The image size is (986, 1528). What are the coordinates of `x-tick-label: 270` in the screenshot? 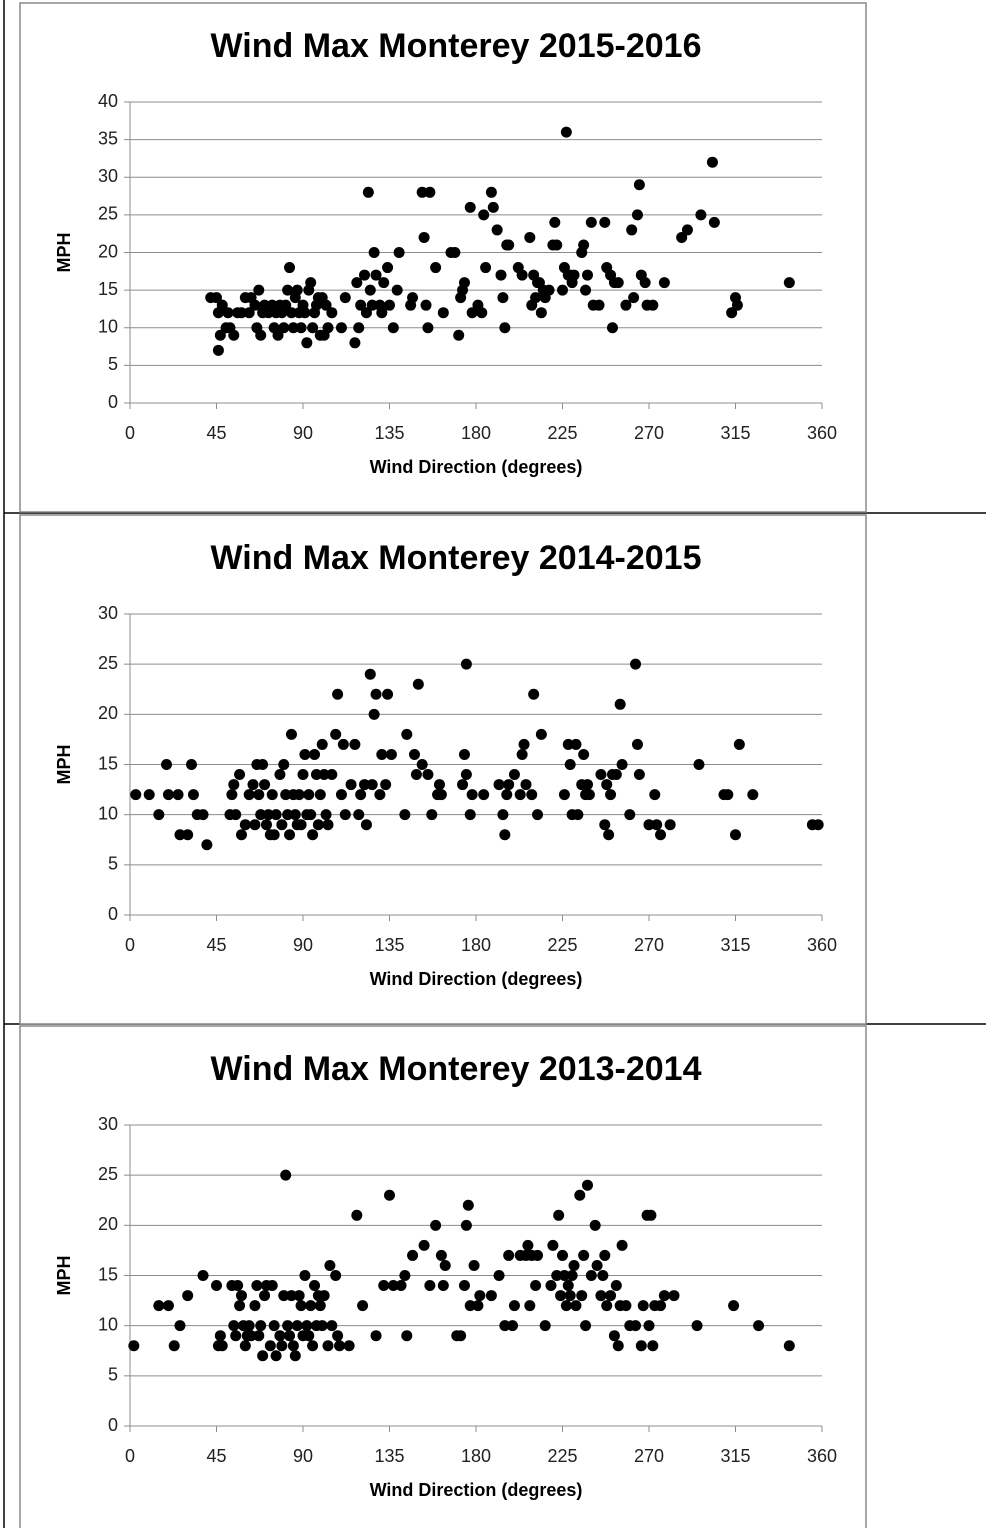 It's located at (649, 433).